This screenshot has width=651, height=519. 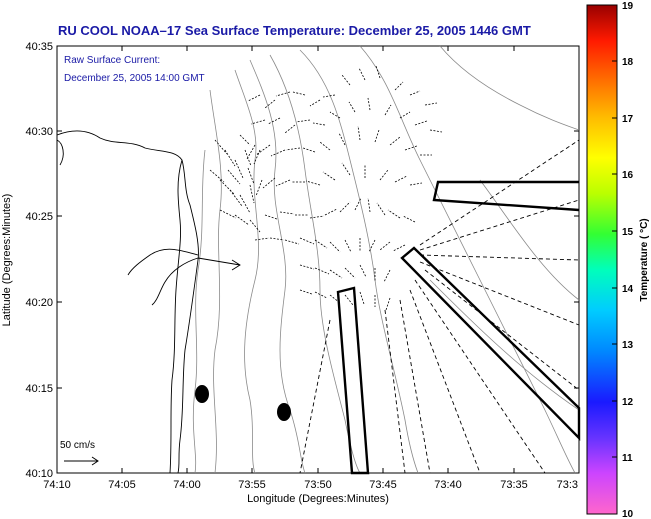 What do you see at coordinates (628, 345) in the screenshot?
I see `colorbar-tick-label: 13` at bounding box center [628, 345].